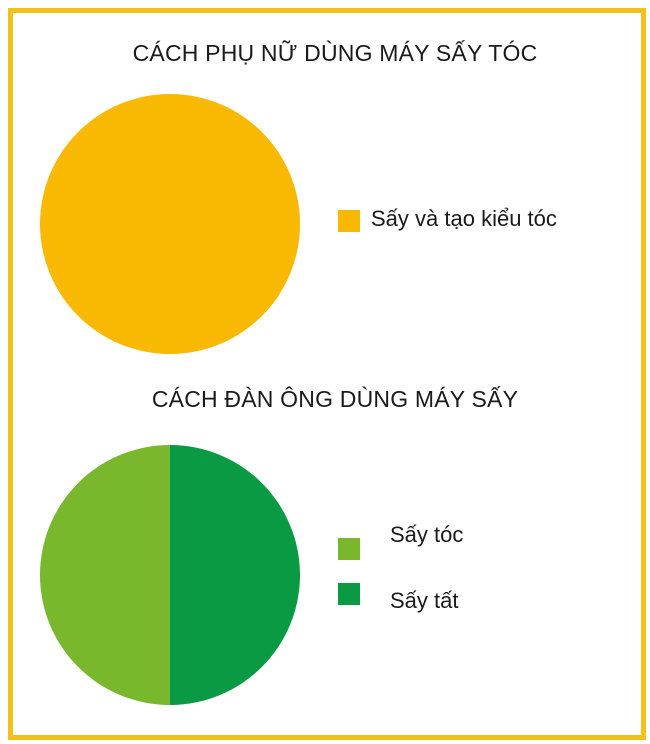 This screenshot has width=650, height=744. I want to click on pie-chart-men, so click(170, 575).